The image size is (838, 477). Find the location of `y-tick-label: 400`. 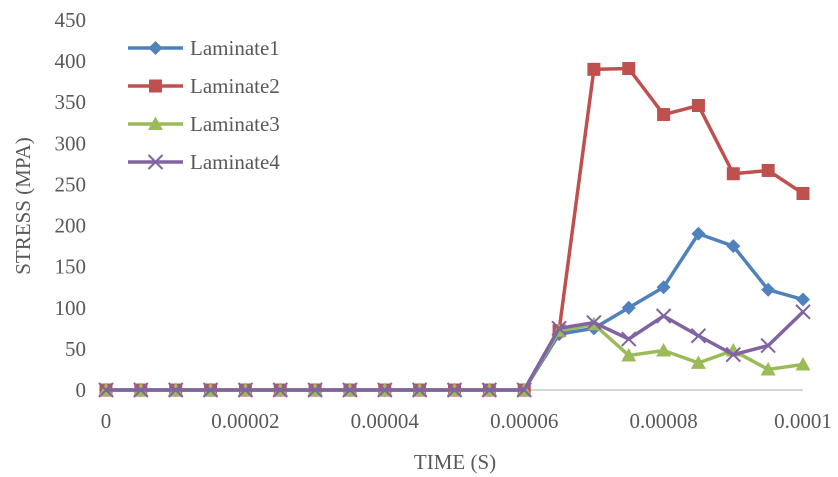

y-tick-label: 400 is located at coordinates (71, 61).